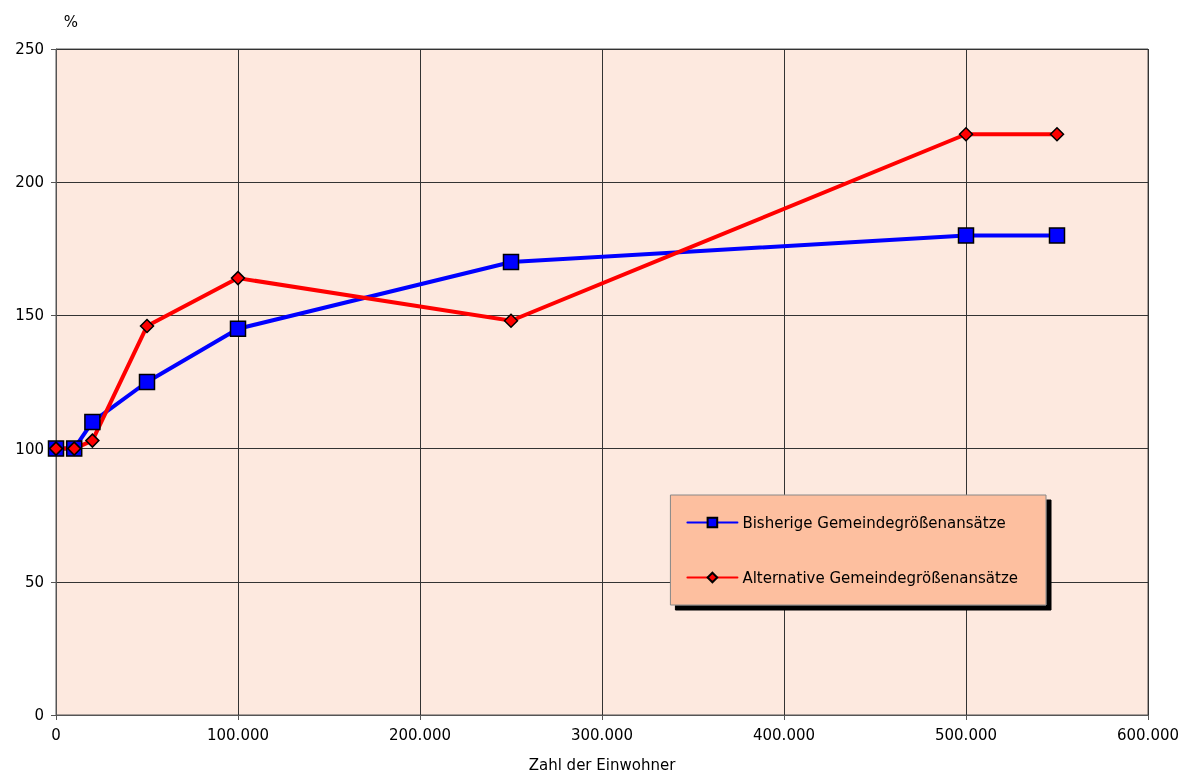  Describe the element at coordinates (34, 581) in the screenshot. I see `y-tick-label: 50` at that location.